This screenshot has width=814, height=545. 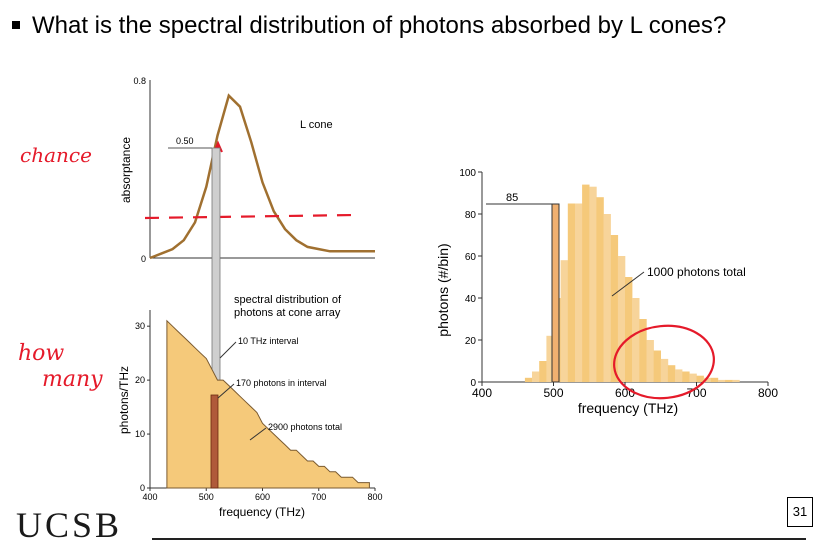 What do you see at coordinates (258, 434) in the screenshot?
I see `annotation-2900-line` at bounding box center [258, 434].